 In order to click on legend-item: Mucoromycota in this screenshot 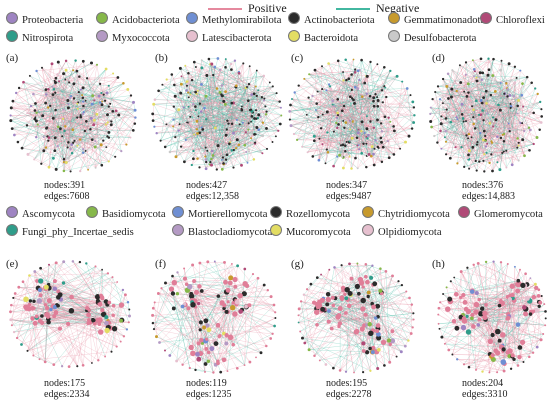, I will do `click(310, 233)`.